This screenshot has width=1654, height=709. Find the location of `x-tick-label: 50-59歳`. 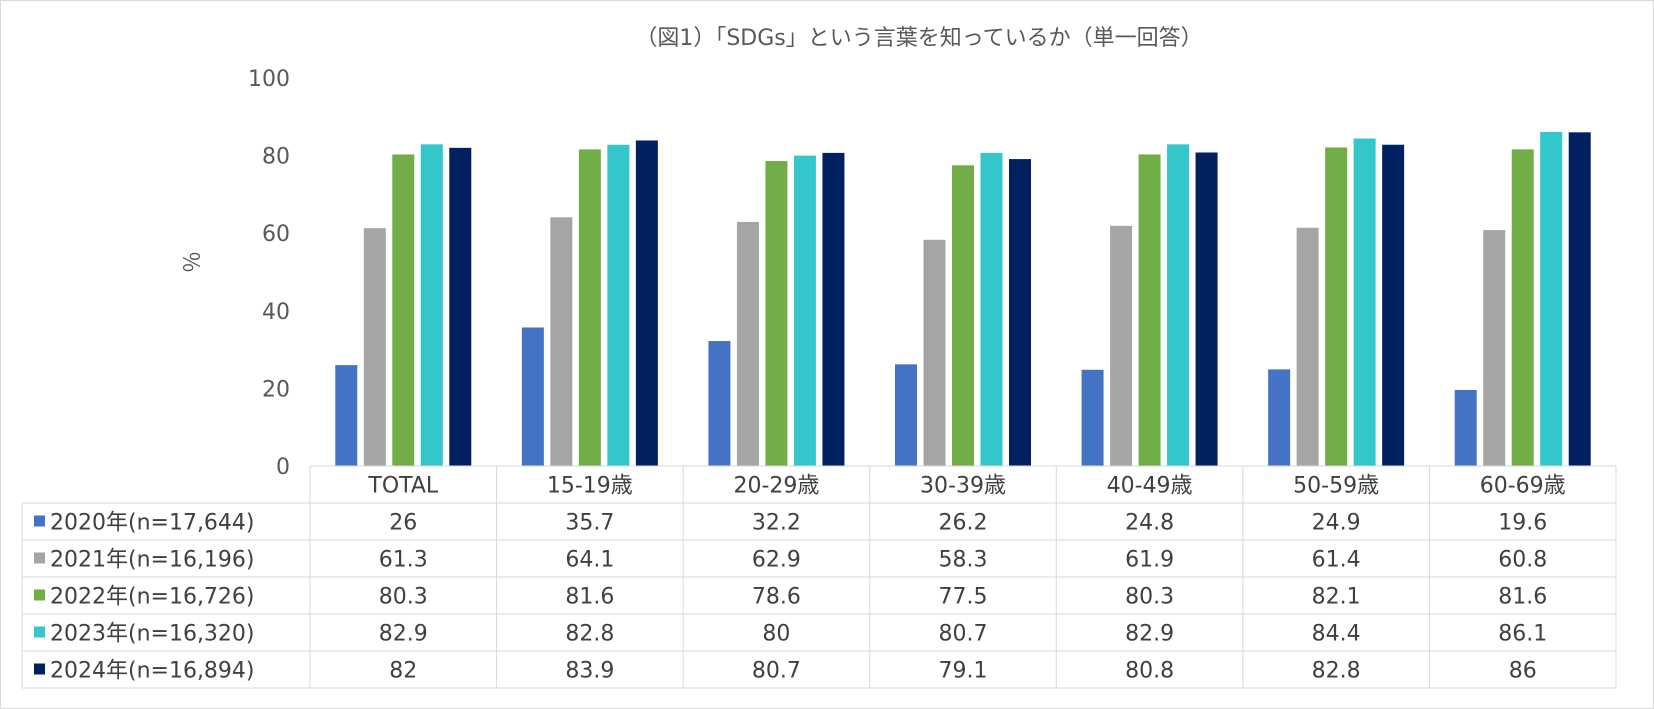

x-tick-label: 50-59歳 is located at coordinates (1336, 486).